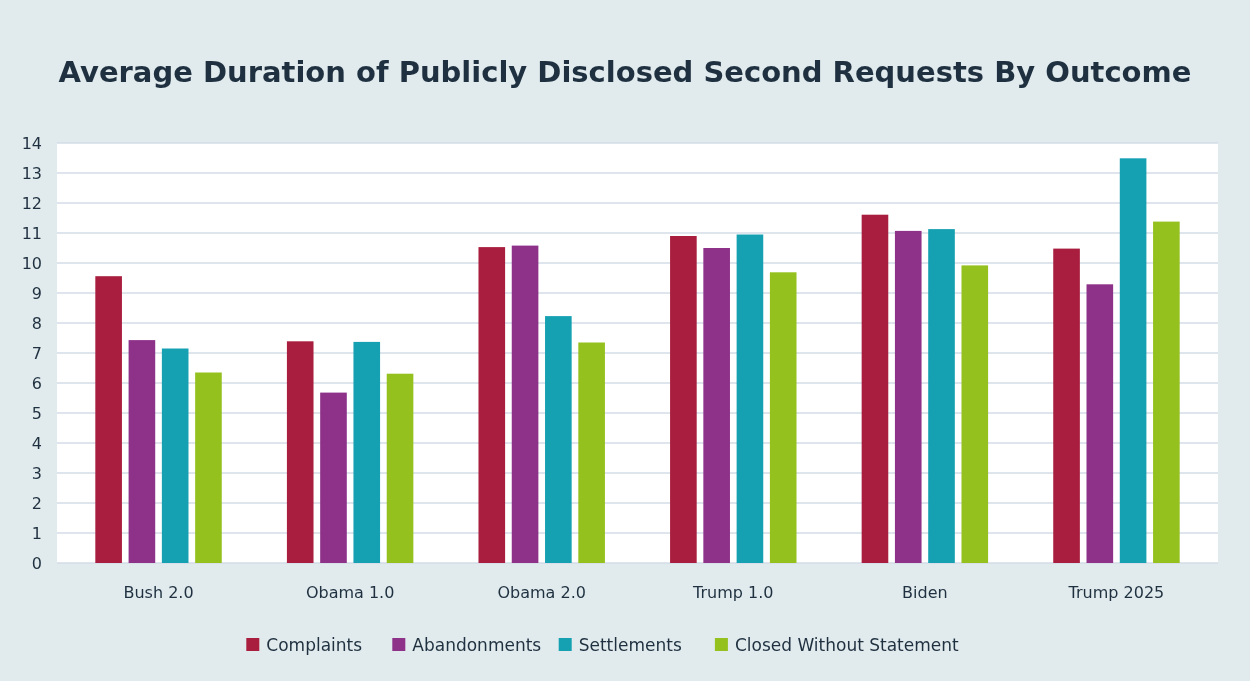  I want to click on x-tick-label: Biden, so click(925, 592).